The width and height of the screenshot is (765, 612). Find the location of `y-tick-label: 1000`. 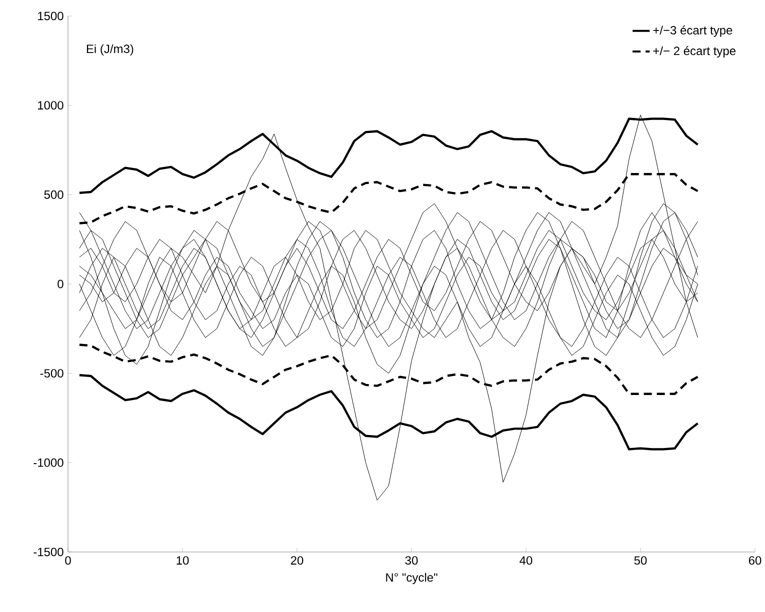

y-tick-label: 1000 is located at coordinates (51, 105).